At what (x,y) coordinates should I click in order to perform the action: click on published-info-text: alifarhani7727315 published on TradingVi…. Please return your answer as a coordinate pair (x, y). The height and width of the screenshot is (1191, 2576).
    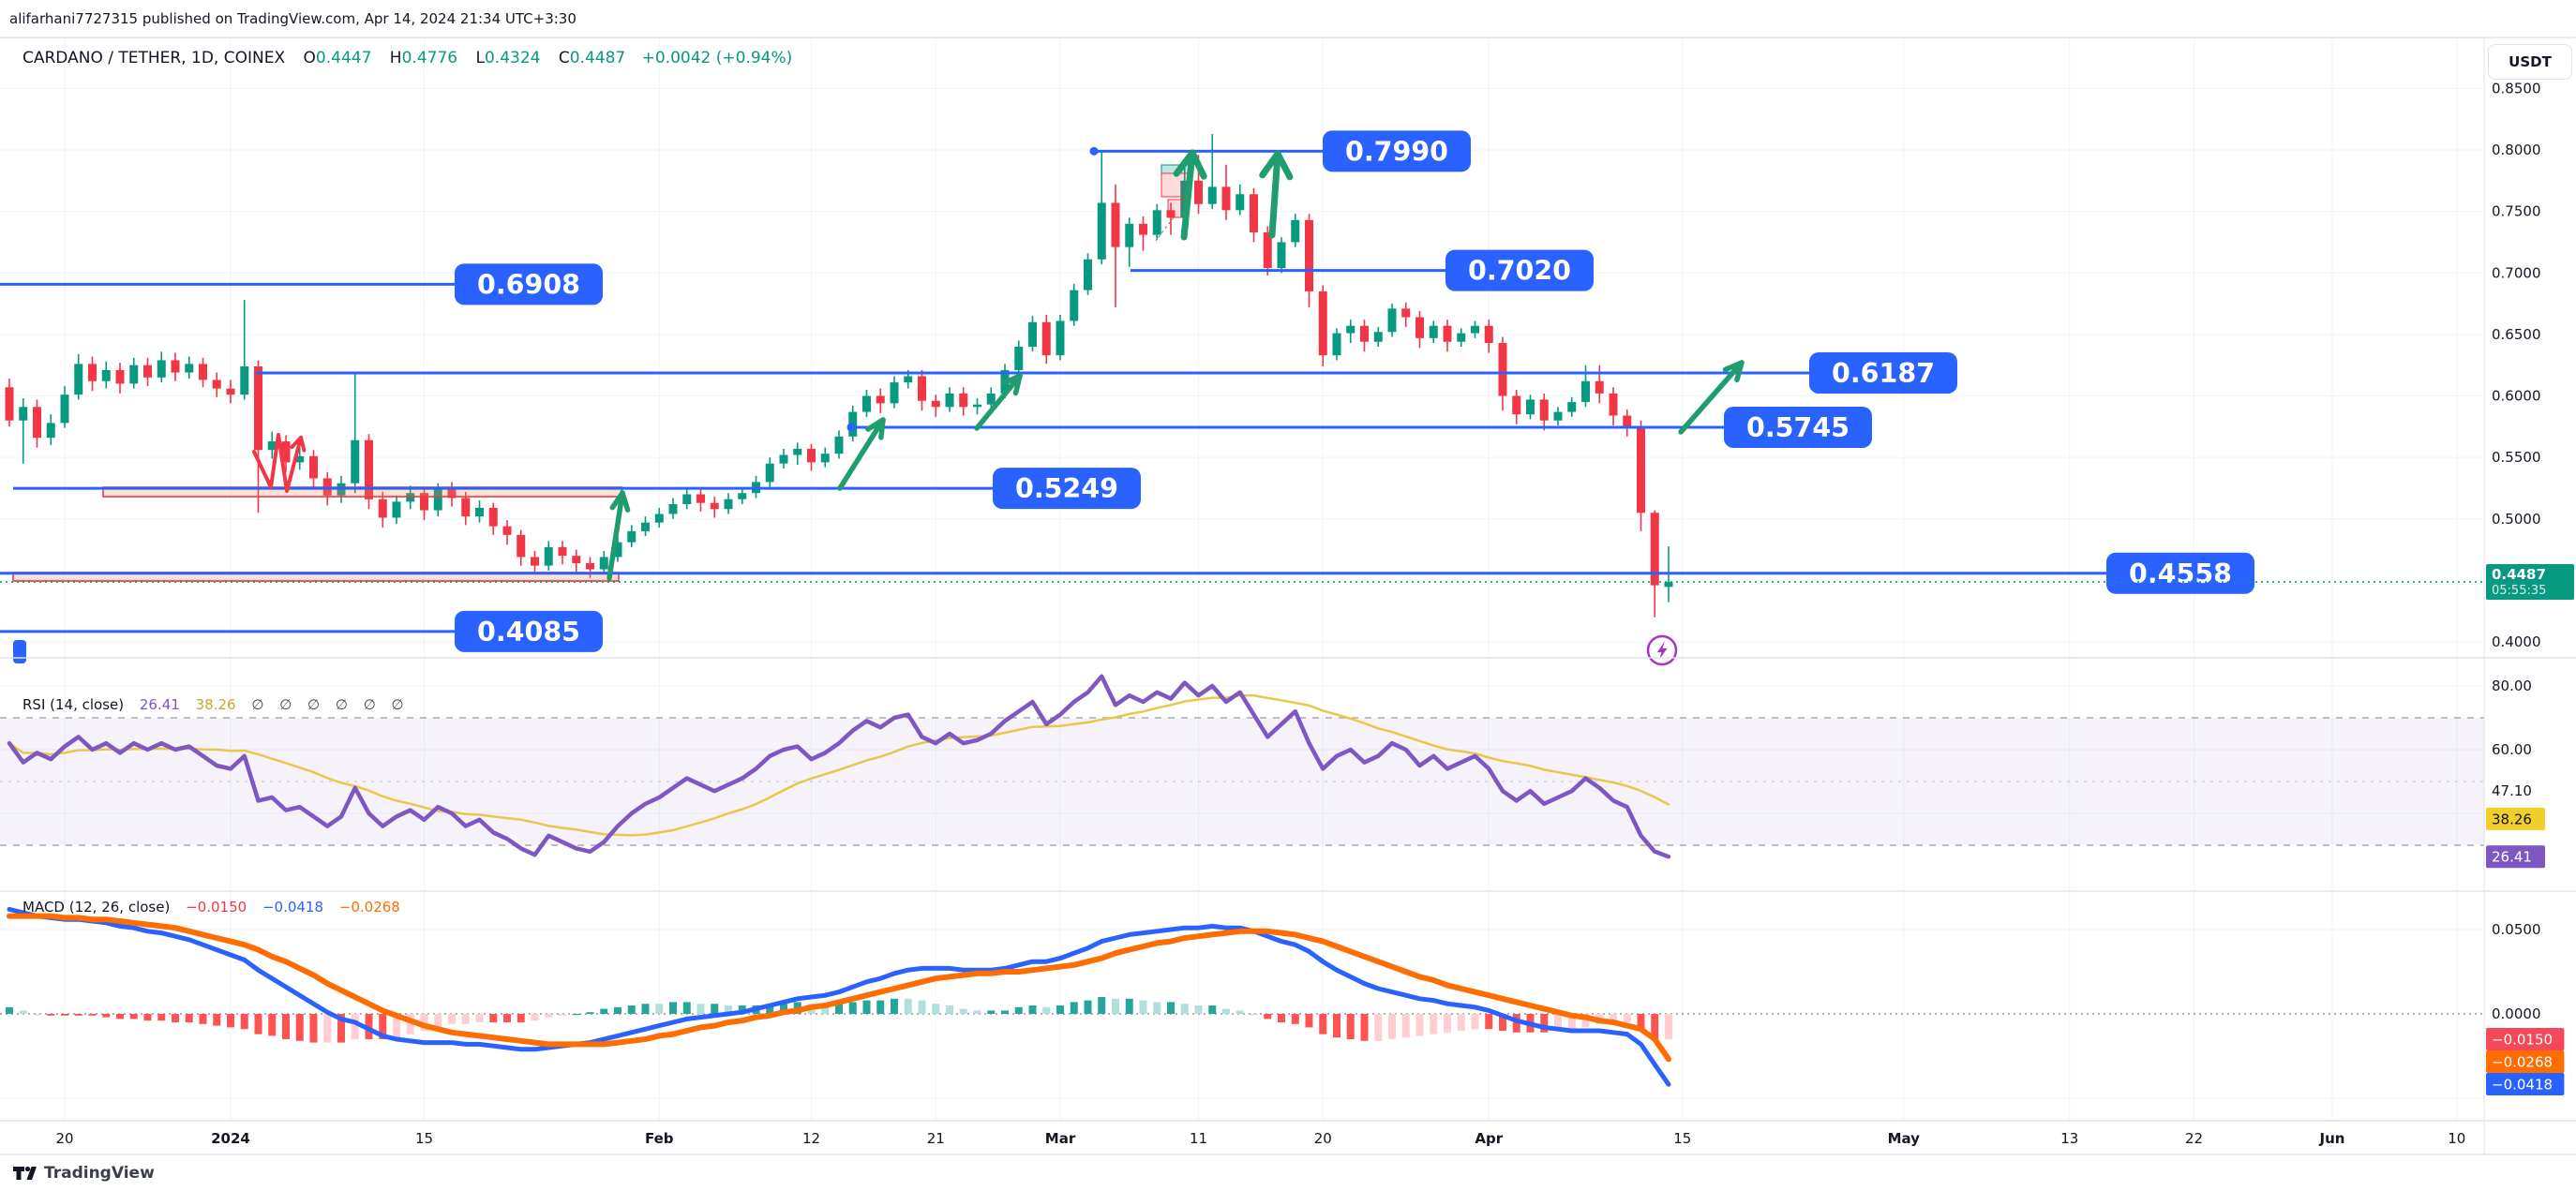
    Looking at the image, I should click on (293, 18).